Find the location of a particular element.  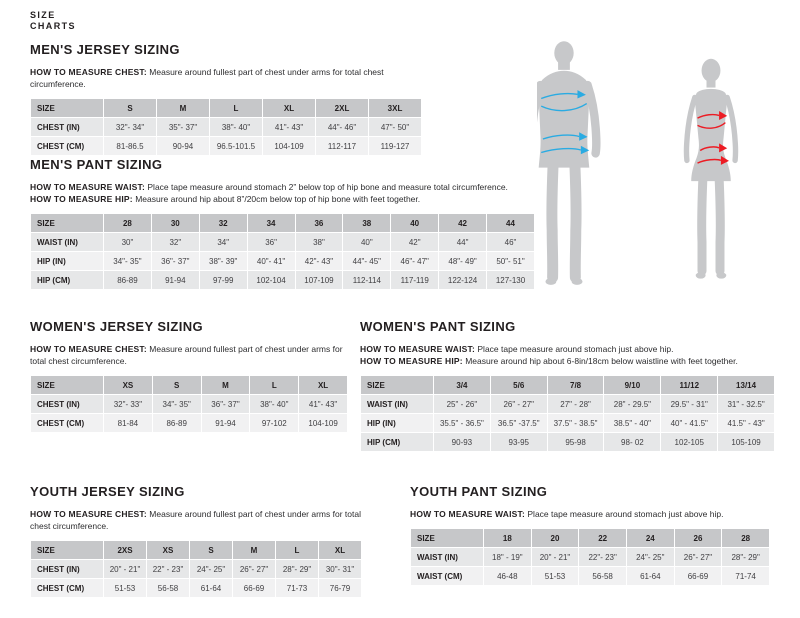

size-header-cell: S is located at coordinates (176, 385).